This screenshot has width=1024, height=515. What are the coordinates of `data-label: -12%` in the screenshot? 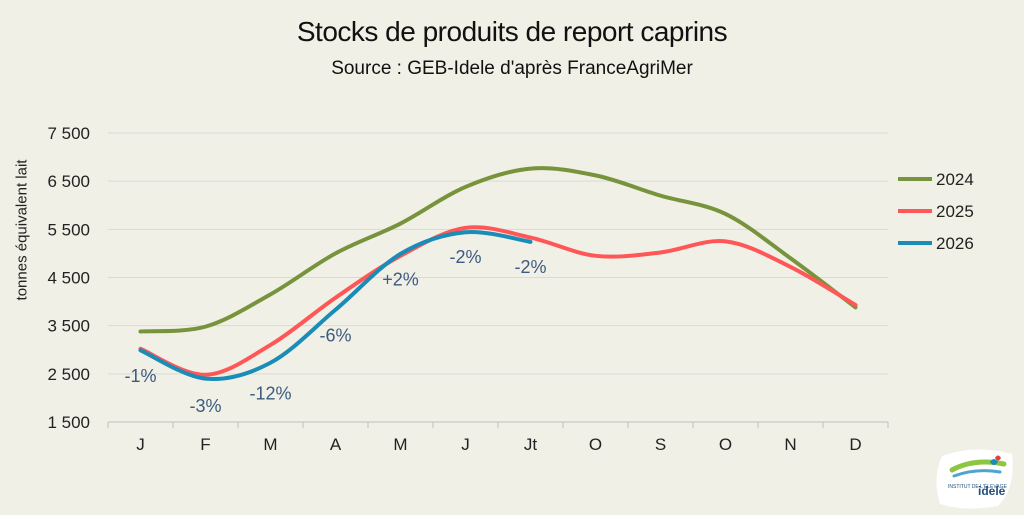 It's located at (270, 394).